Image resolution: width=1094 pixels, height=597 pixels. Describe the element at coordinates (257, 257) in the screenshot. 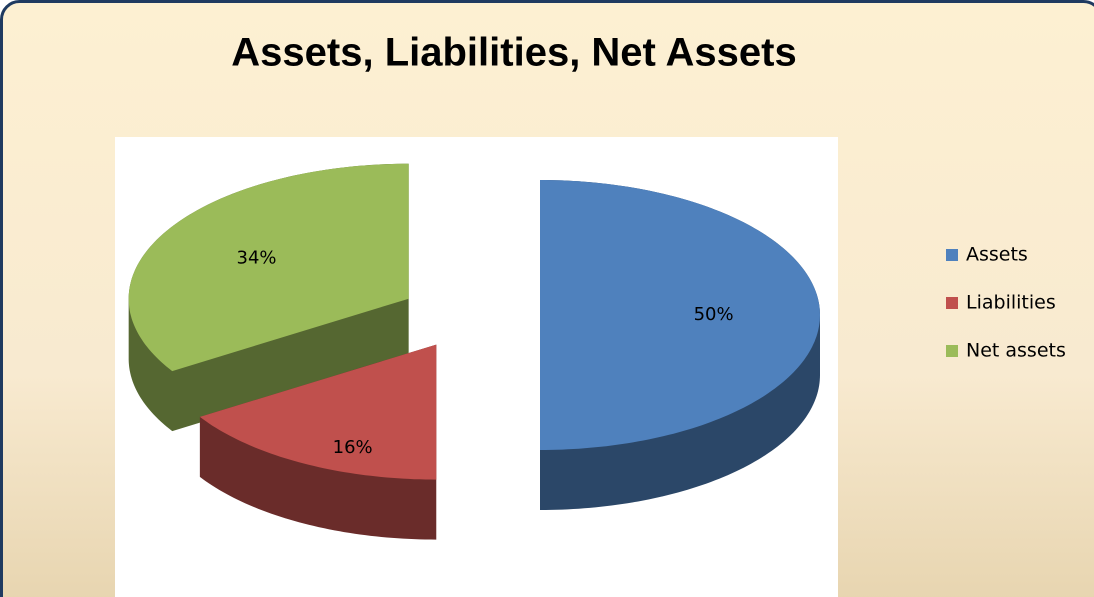

I see `data-label: 34%` at that location.